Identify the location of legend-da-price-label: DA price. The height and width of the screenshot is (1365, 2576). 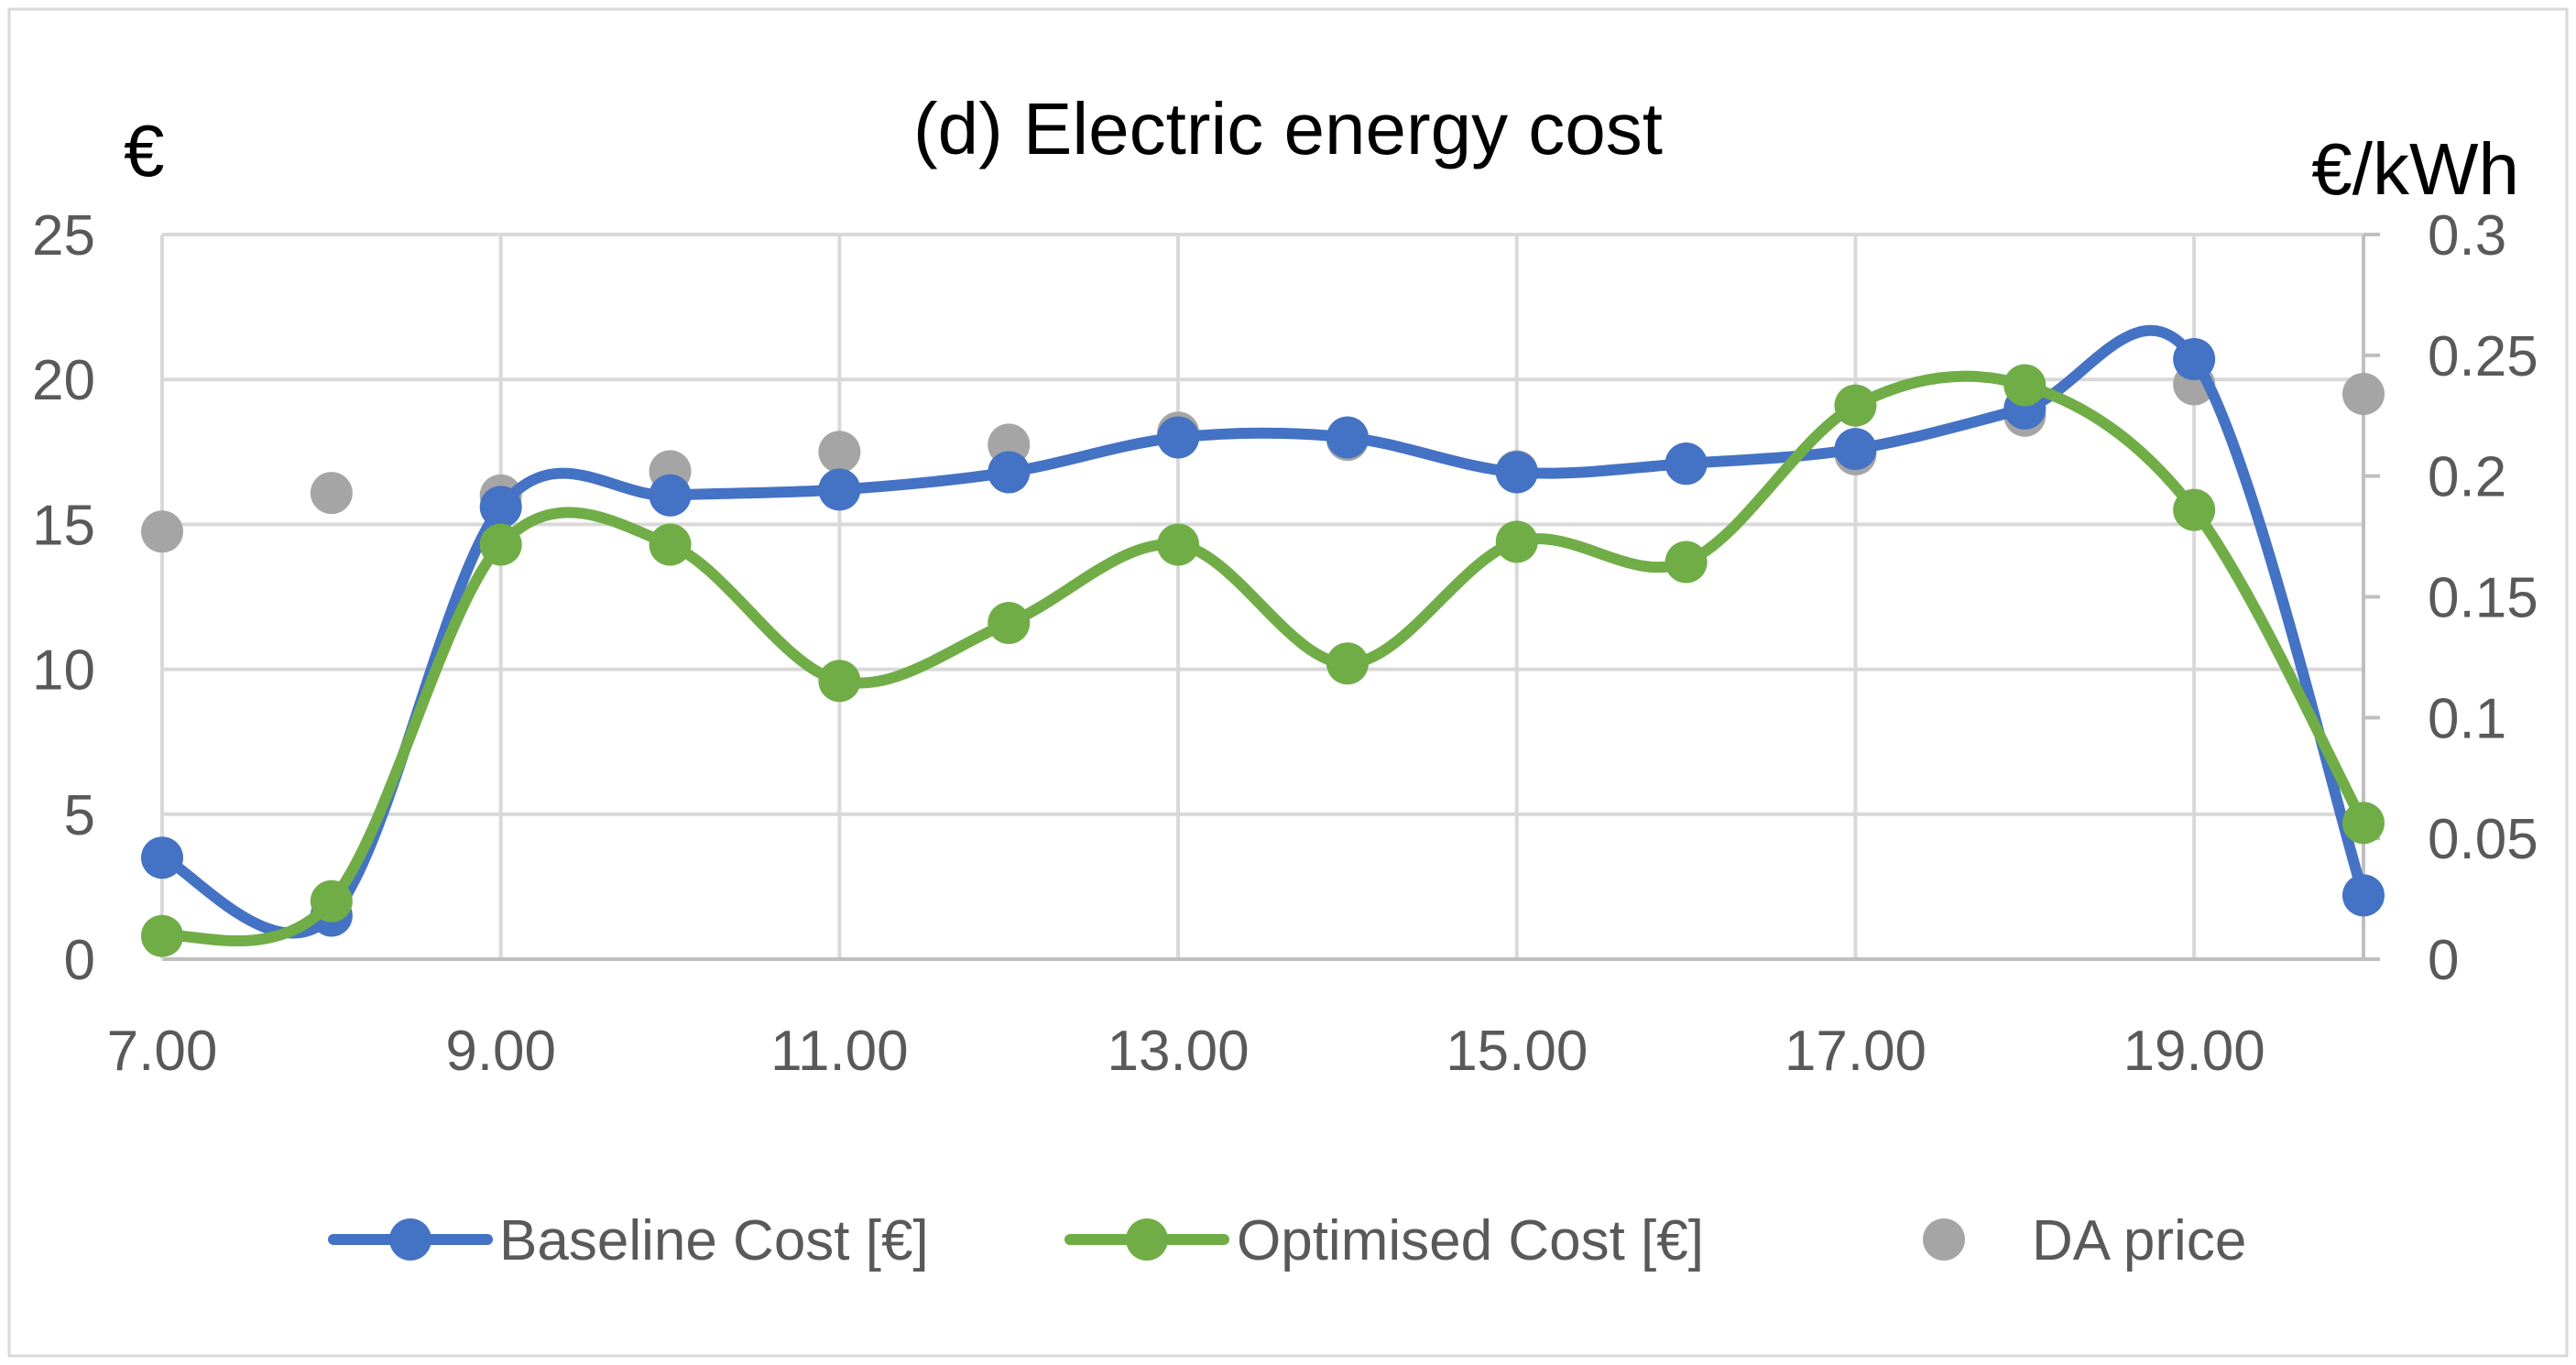
(2139, 1240).